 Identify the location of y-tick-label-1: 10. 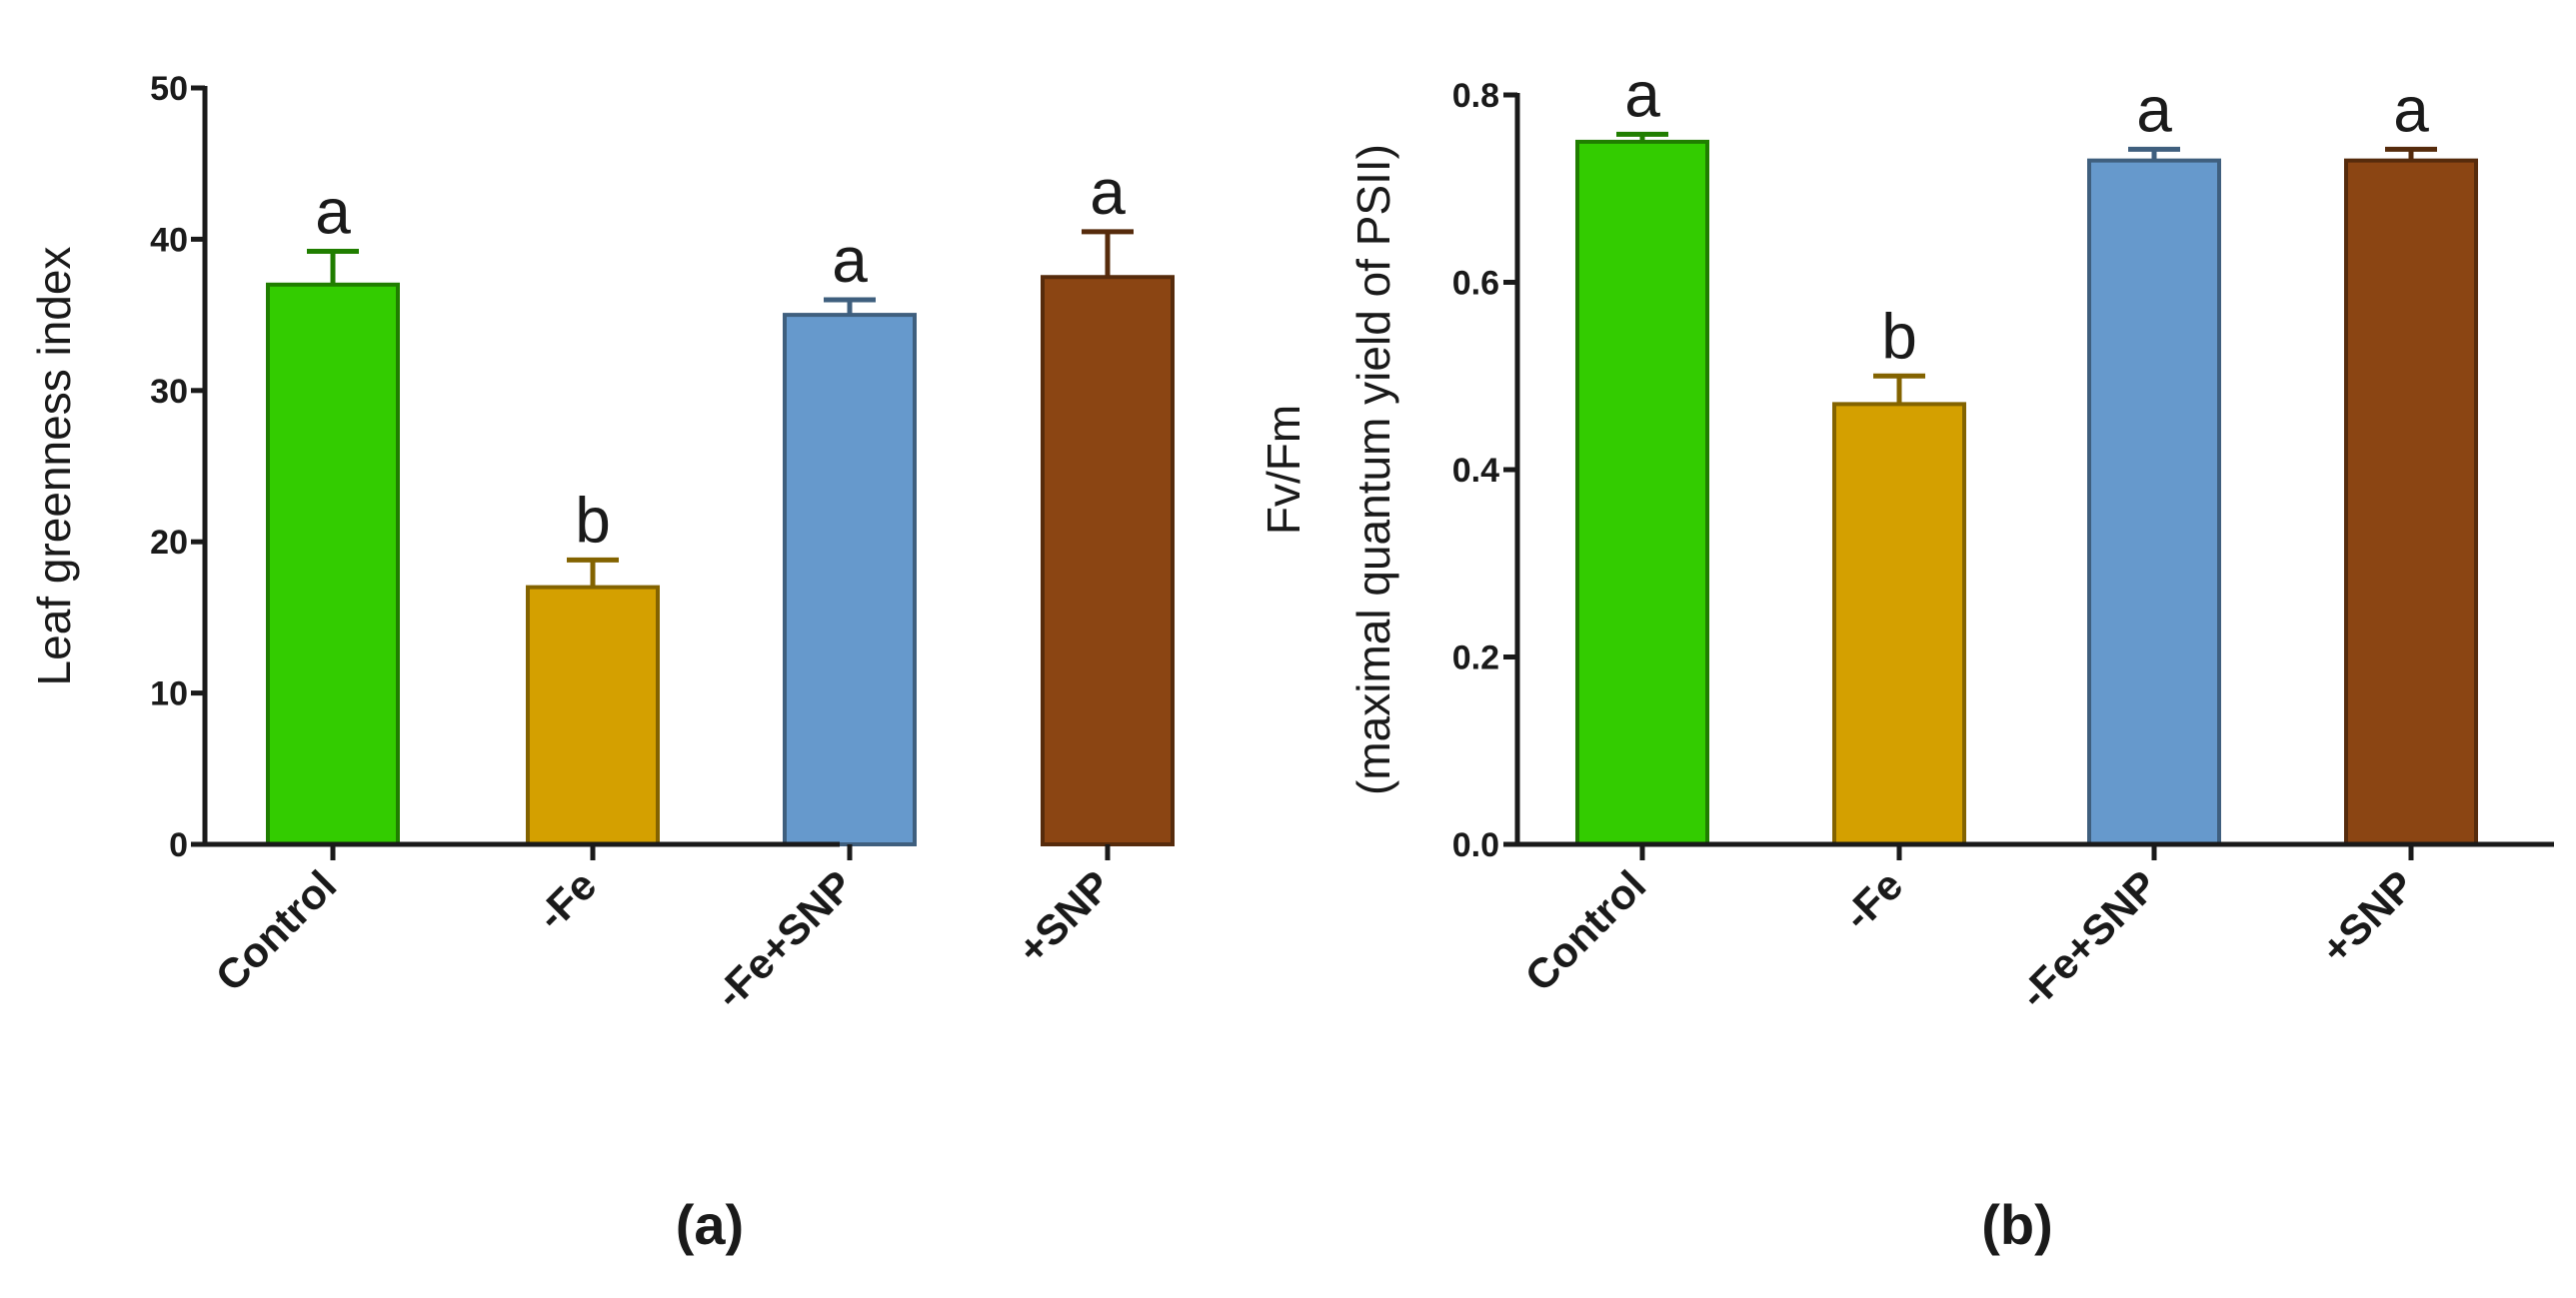
(169, 694).